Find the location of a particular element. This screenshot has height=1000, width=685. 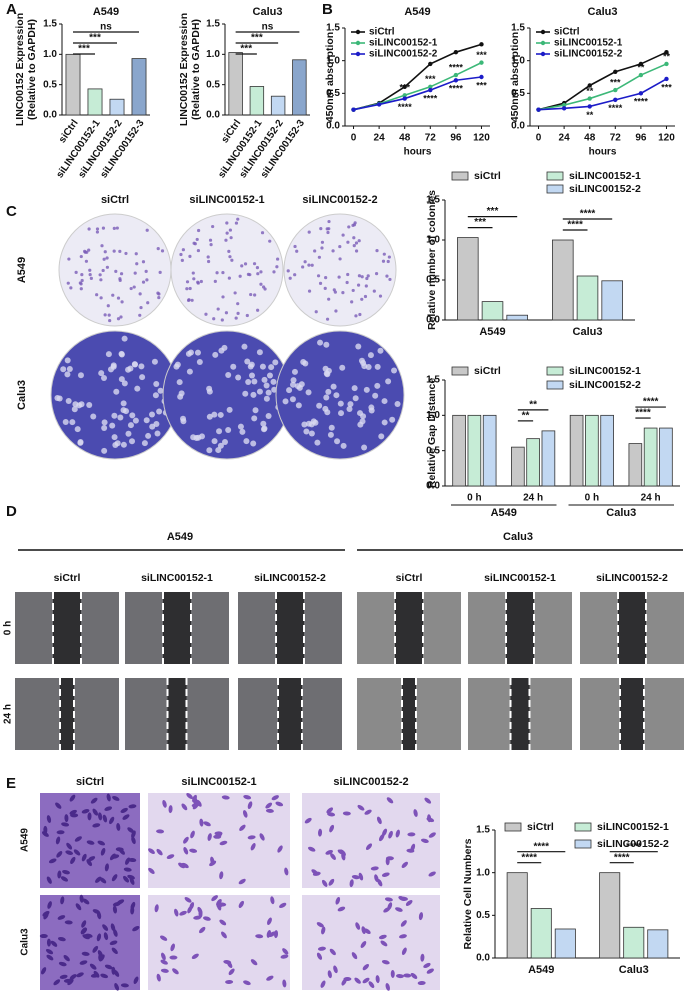

panel-label: B is located at coordinates (327, 9).